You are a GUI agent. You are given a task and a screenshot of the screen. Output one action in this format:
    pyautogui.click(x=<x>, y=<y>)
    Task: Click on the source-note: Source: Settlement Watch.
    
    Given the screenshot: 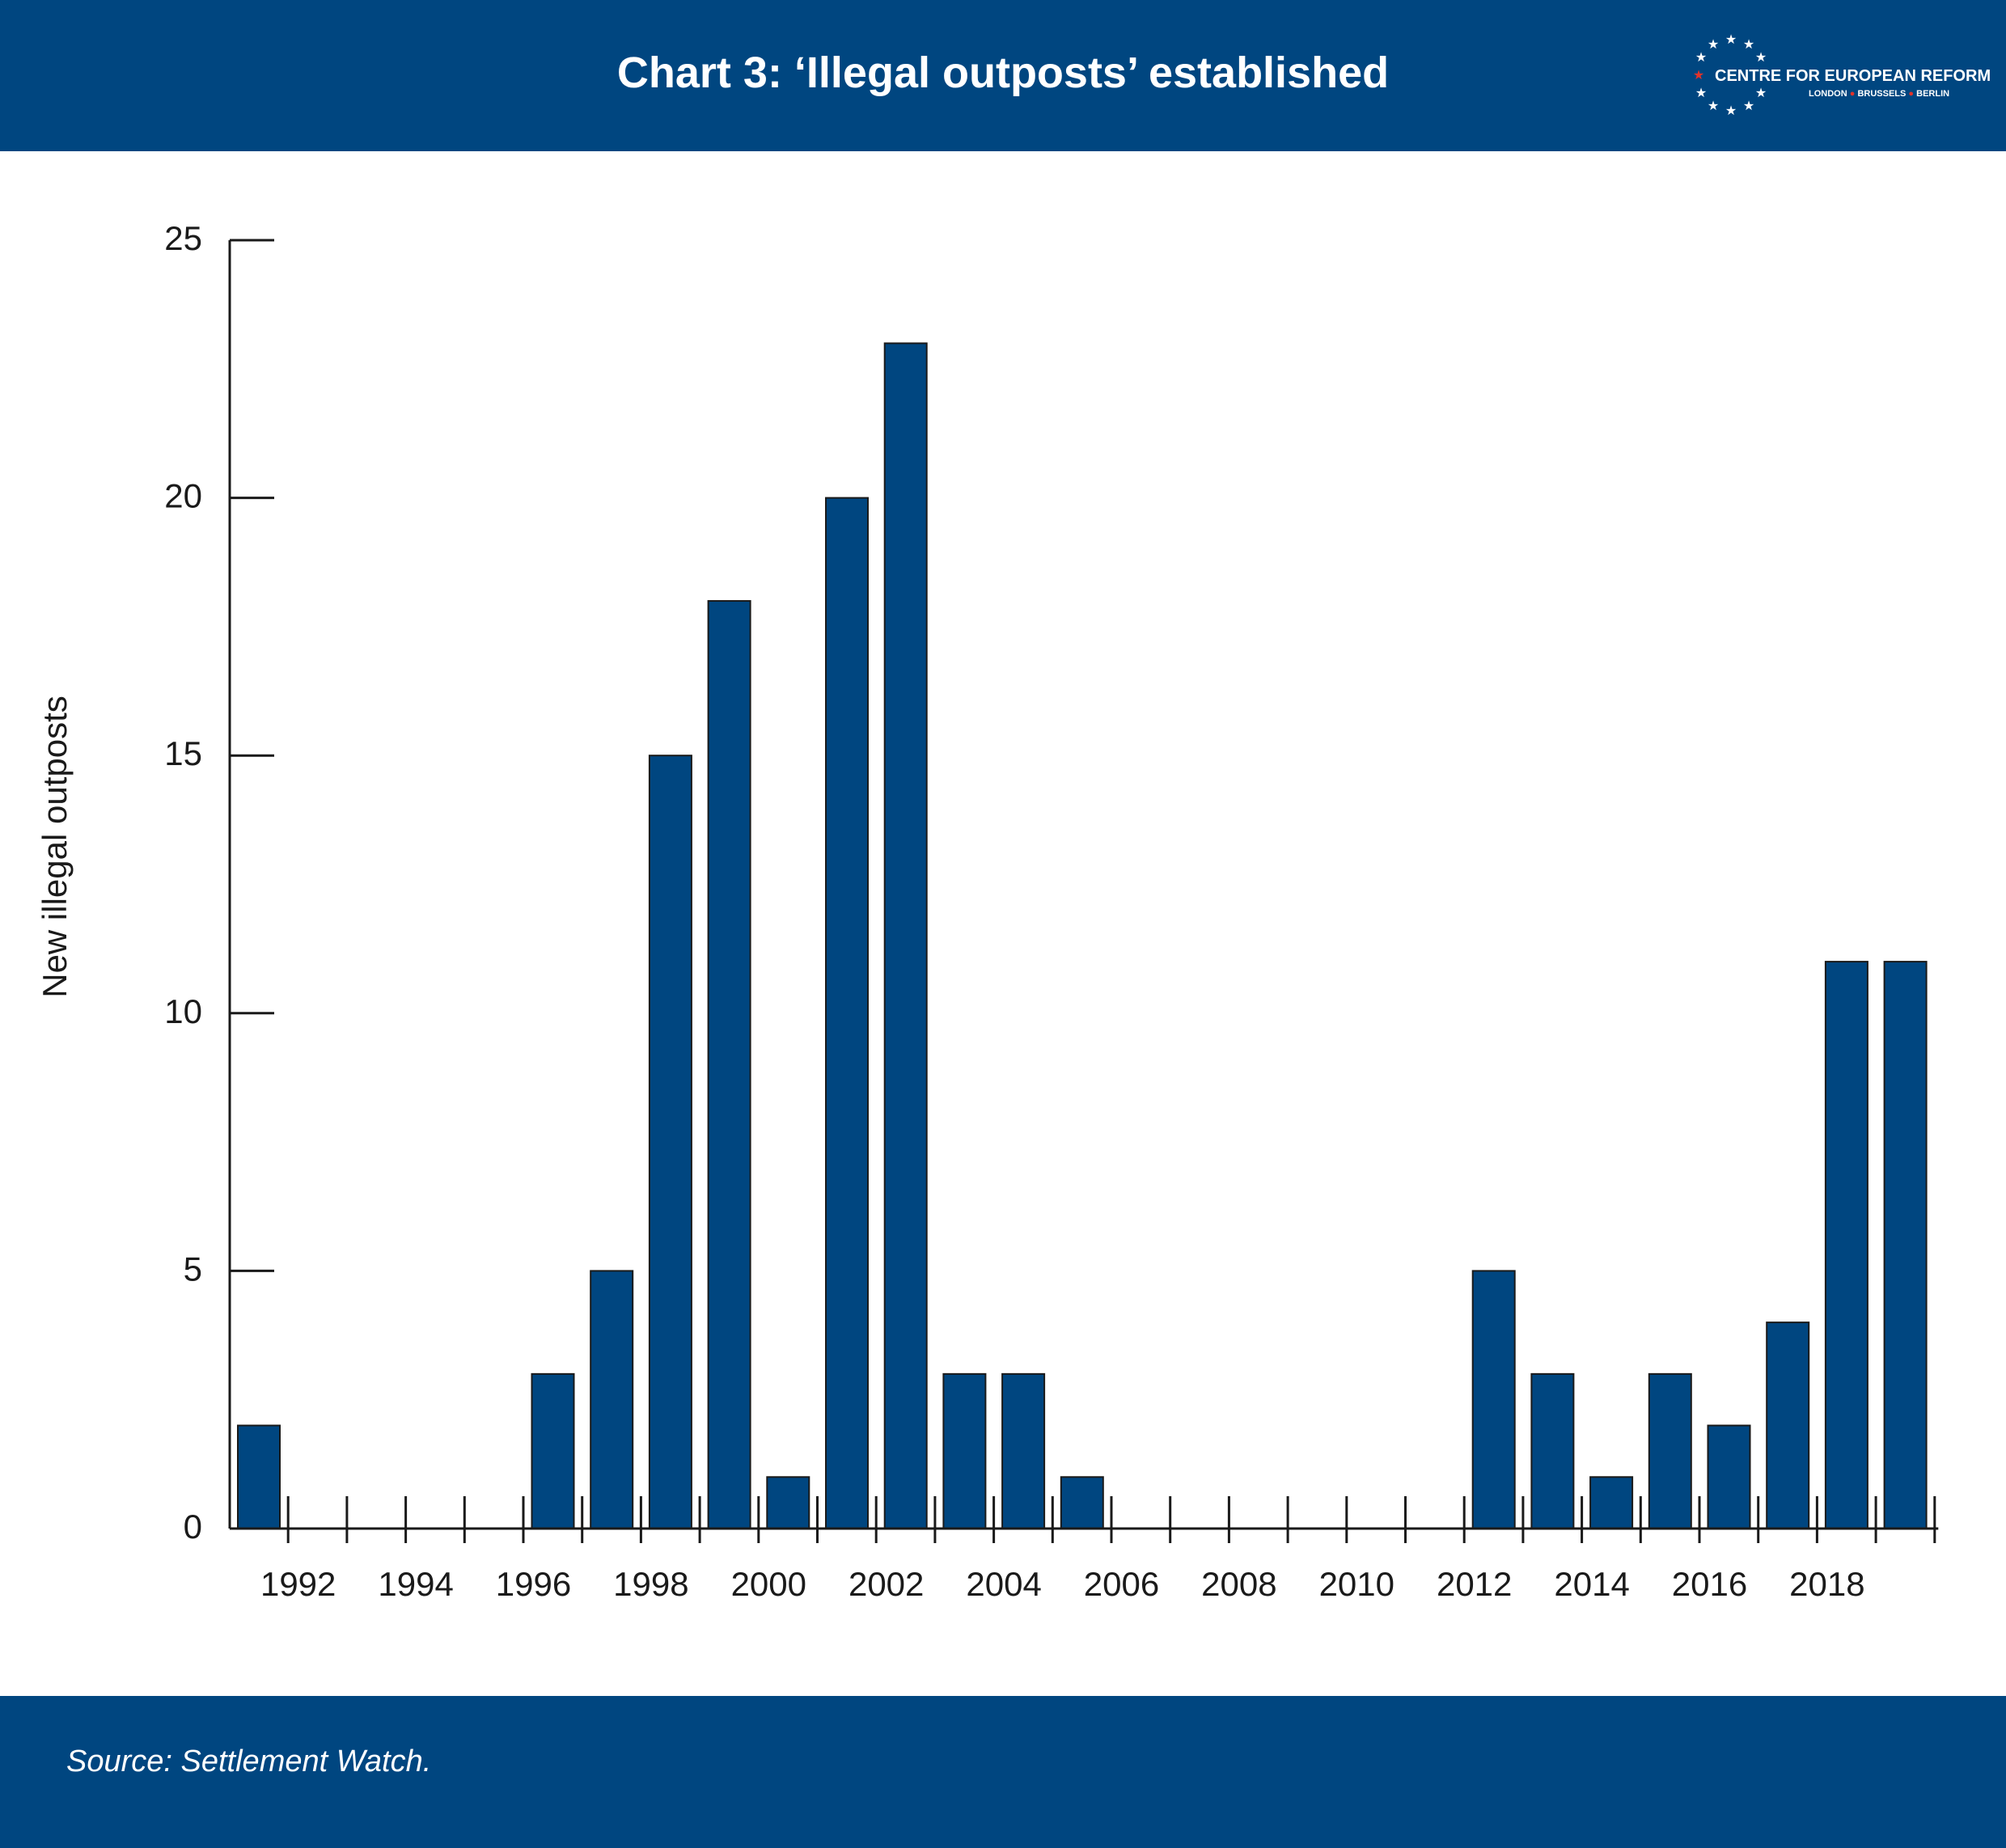 What is the action you would take?
    pyautogui.click(x=249, y=1761)
    